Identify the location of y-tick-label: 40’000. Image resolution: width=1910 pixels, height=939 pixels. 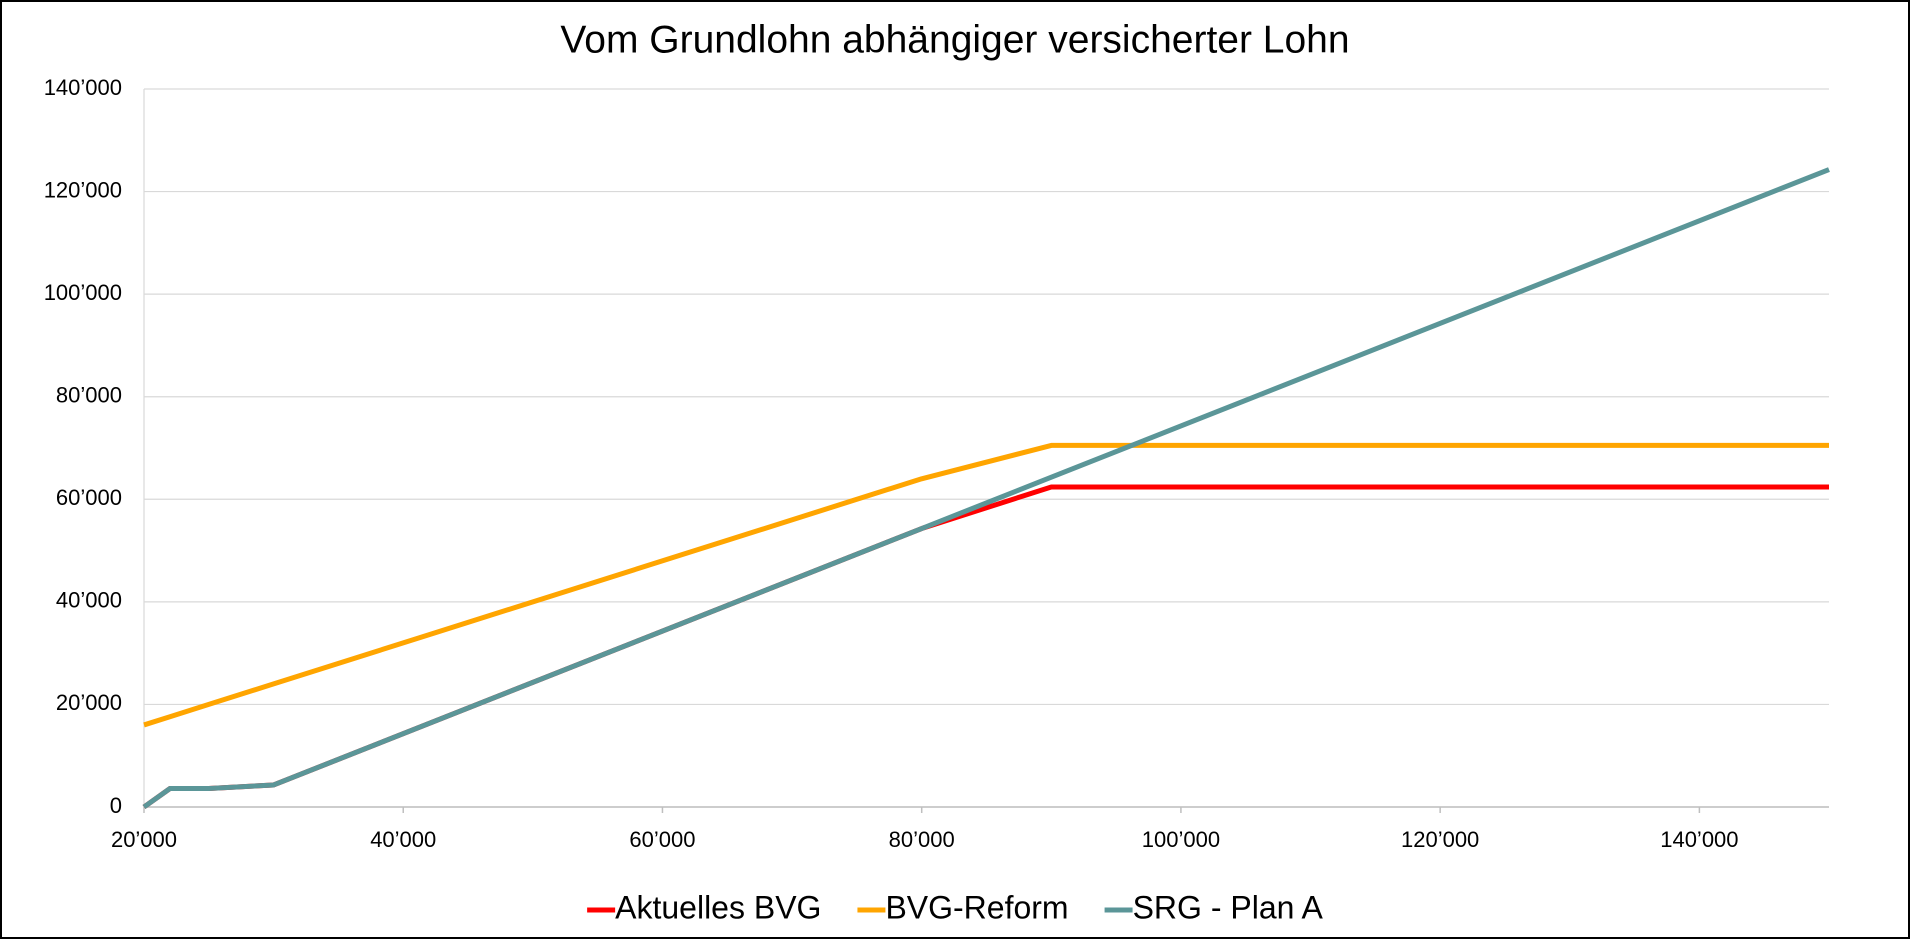
(89, 600).